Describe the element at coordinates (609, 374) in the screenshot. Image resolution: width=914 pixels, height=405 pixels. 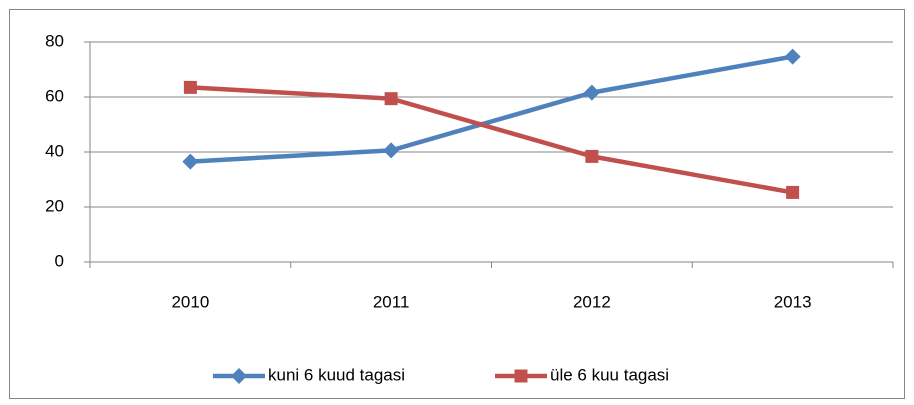
I see `legend-label: üle 6 kuu tagasi` at that location.